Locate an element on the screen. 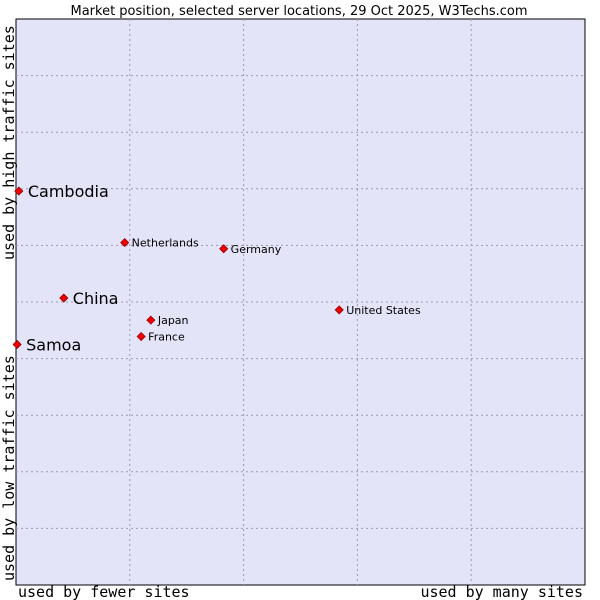  point-label-france: France is located at coordinates (166, 337).